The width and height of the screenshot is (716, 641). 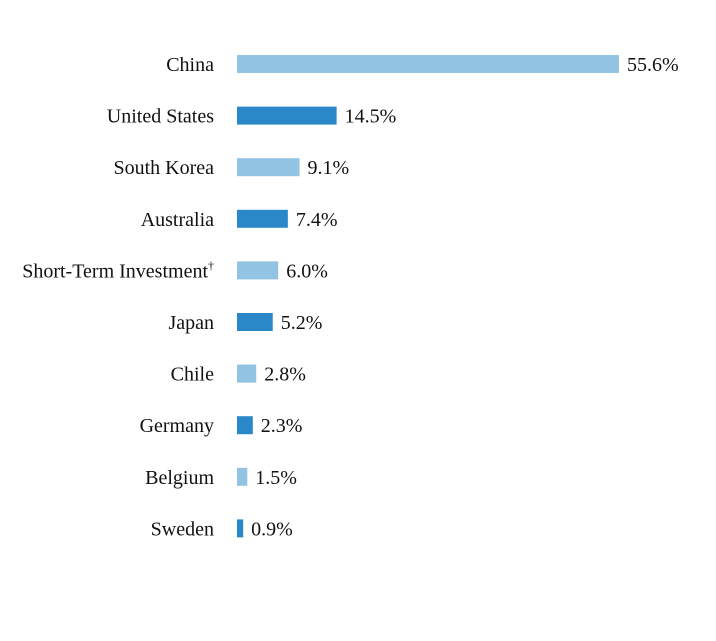 What do you see at coordinates (179, 478) in the screenshot?
I see `category-label-belgium: Belgium` at bounding box center [179, 478].